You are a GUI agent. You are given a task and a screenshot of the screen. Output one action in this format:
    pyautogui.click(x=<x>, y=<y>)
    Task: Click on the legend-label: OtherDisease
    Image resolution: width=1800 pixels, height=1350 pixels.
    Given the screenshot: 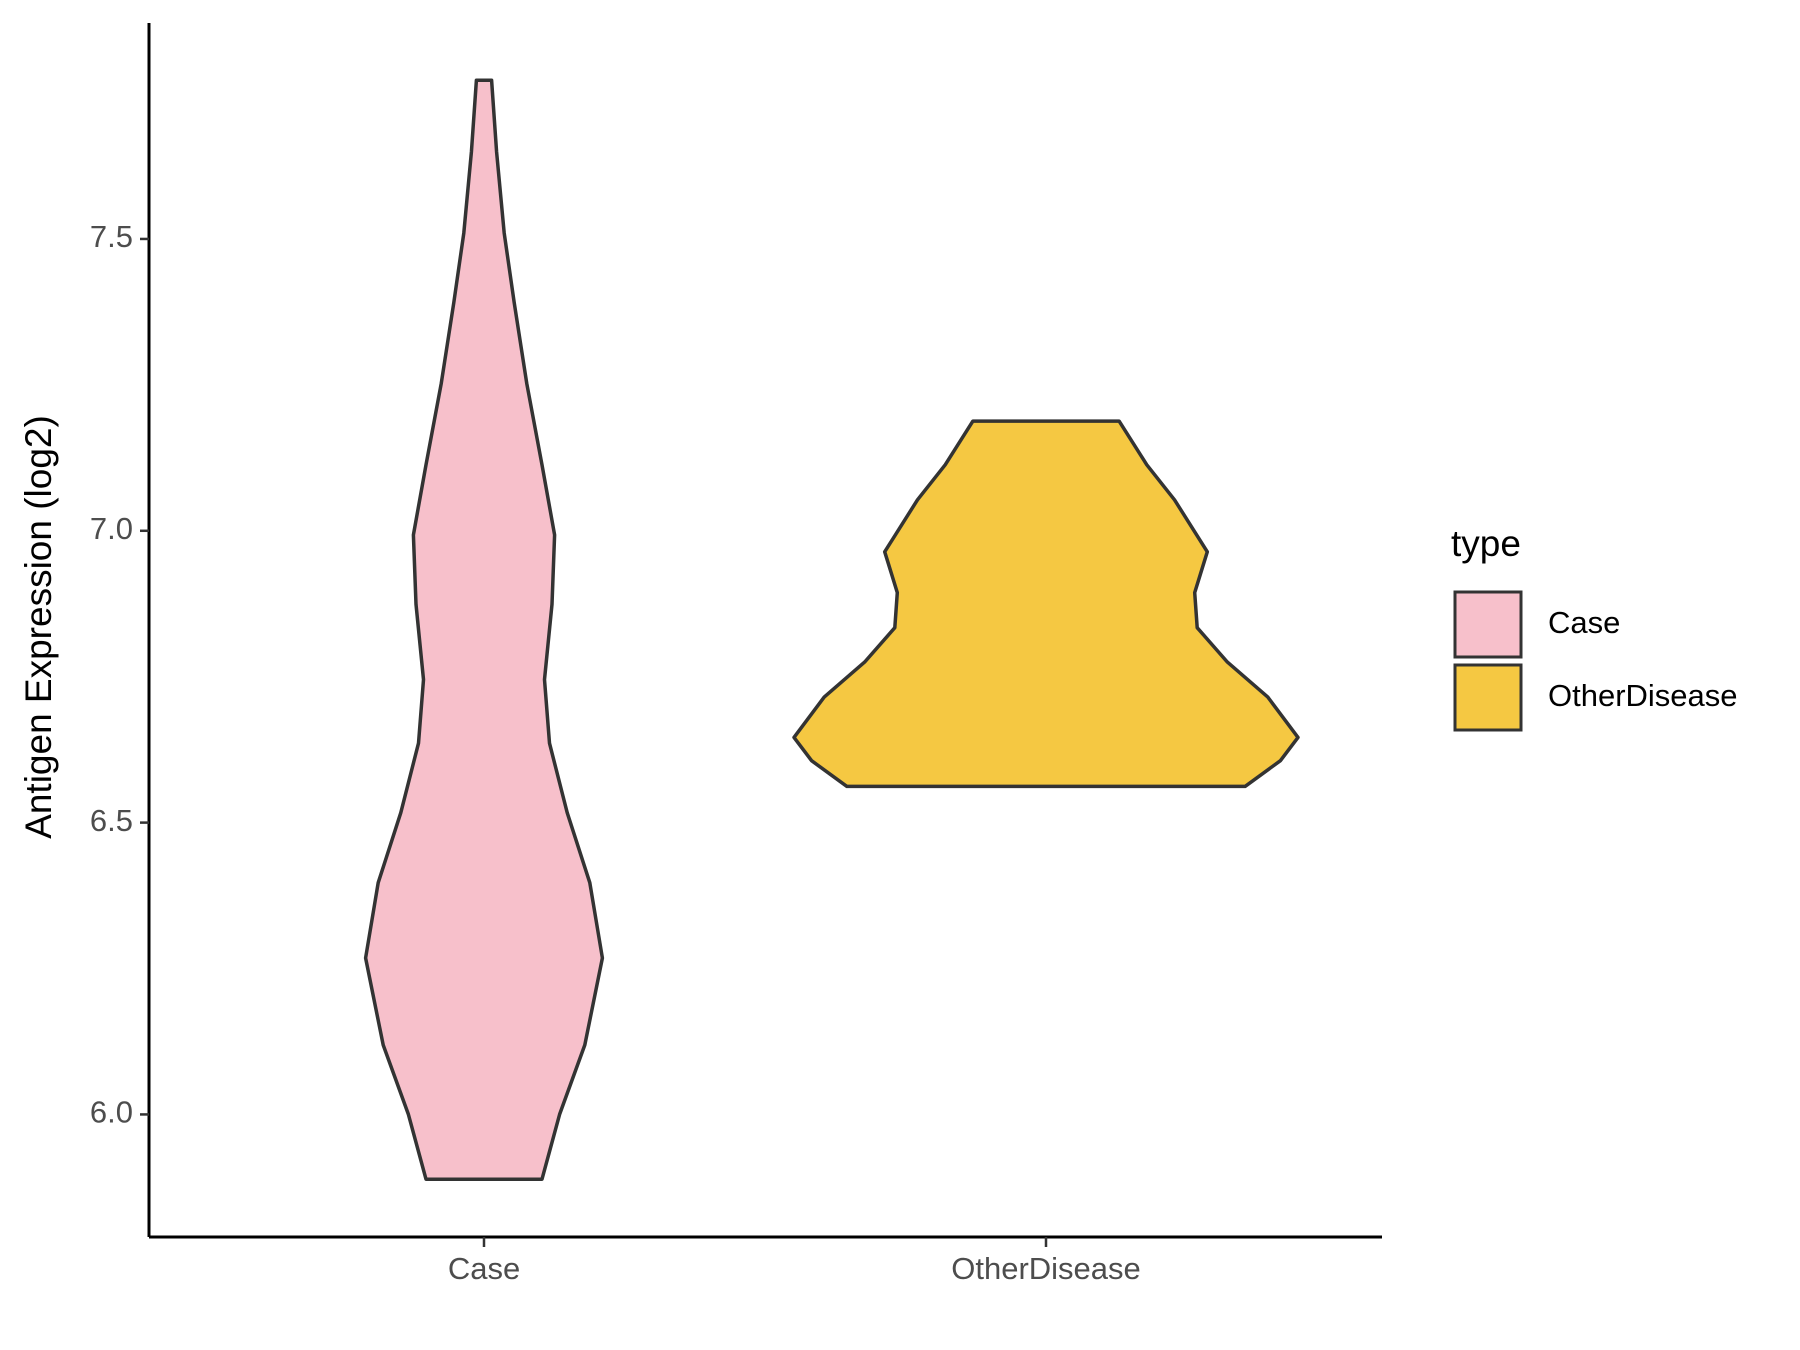 What is the action you would take?
    pyautogui.click(x=1643, y=695)
    